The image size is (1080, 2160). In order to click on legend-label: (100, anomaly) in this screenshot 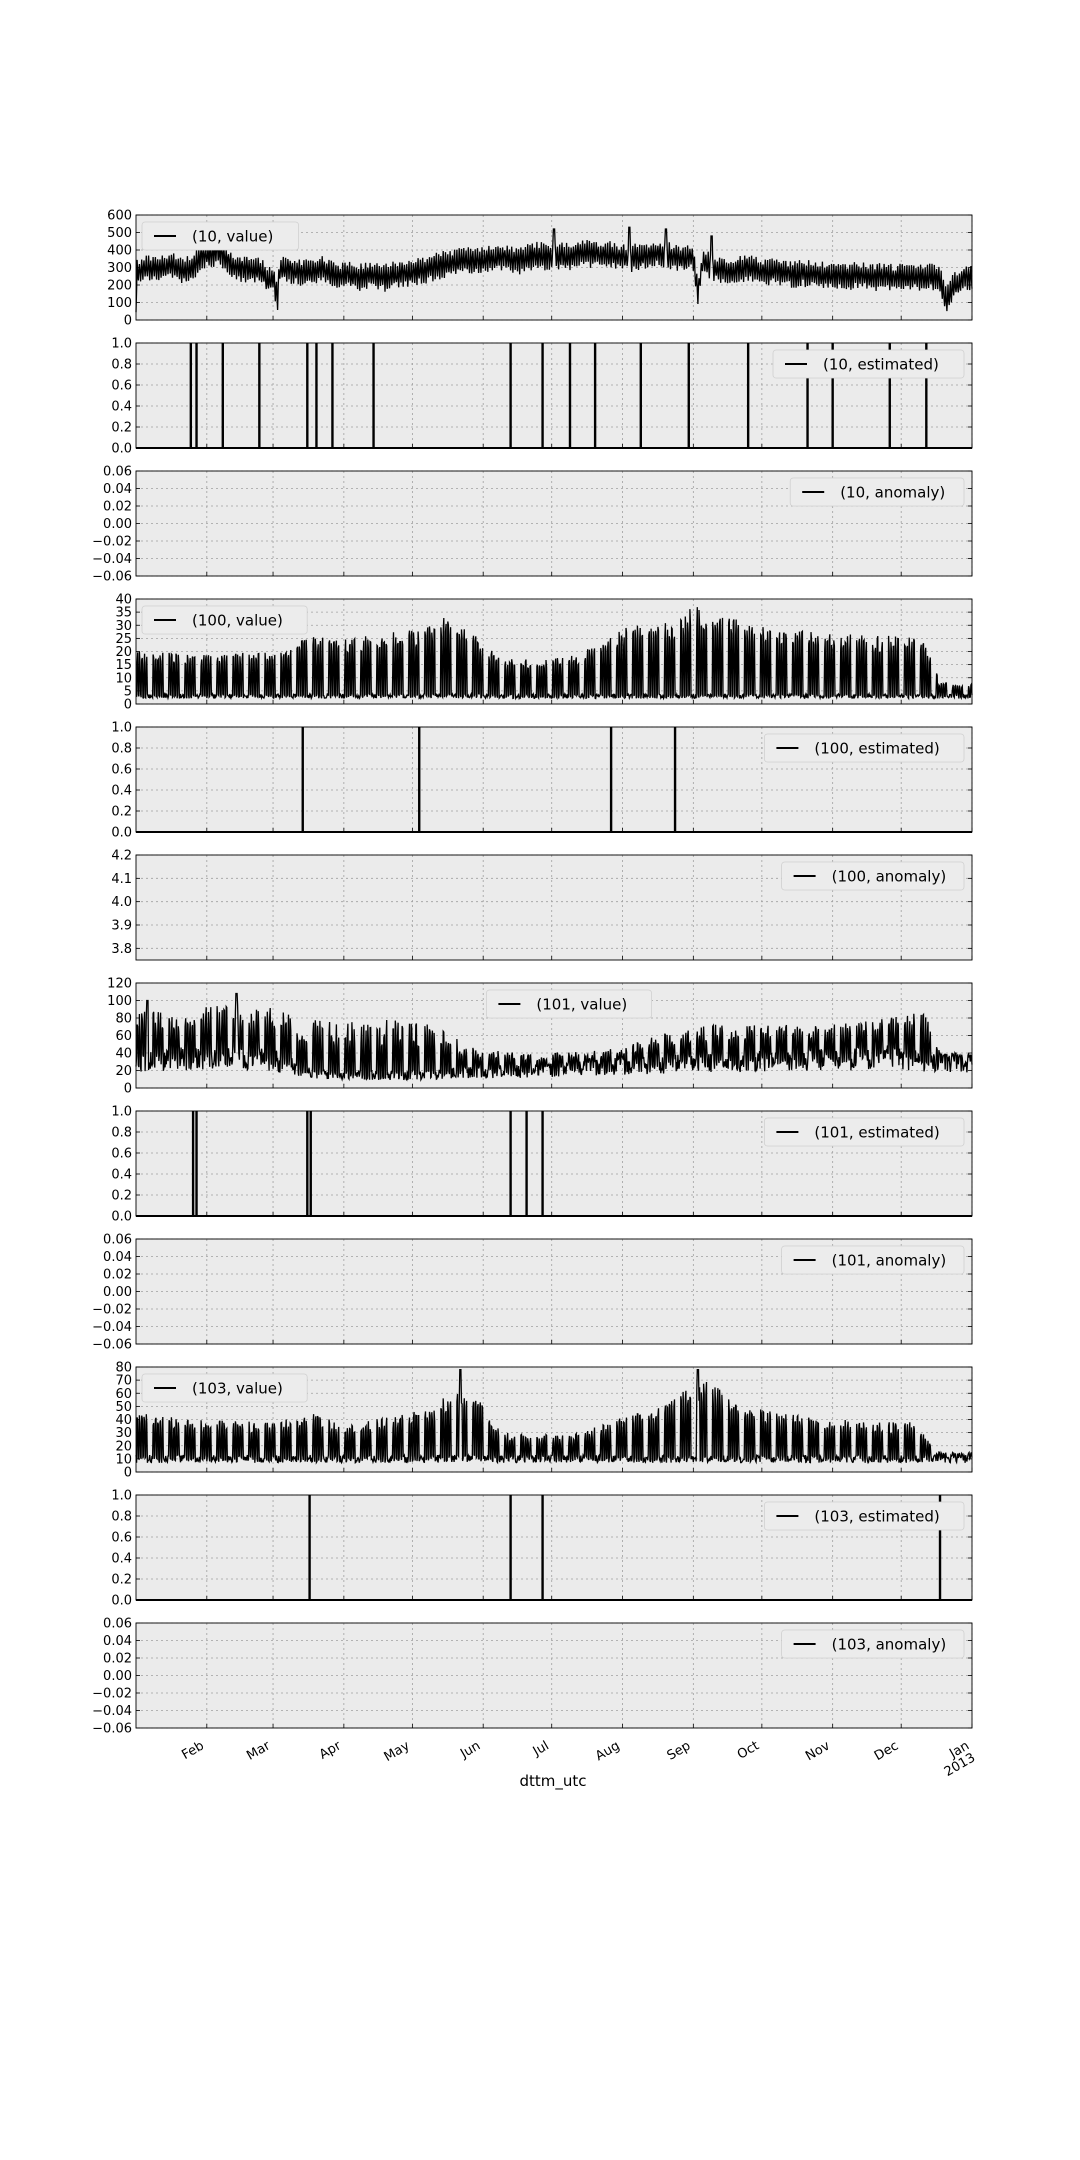, I will do `click(889, 877)`.